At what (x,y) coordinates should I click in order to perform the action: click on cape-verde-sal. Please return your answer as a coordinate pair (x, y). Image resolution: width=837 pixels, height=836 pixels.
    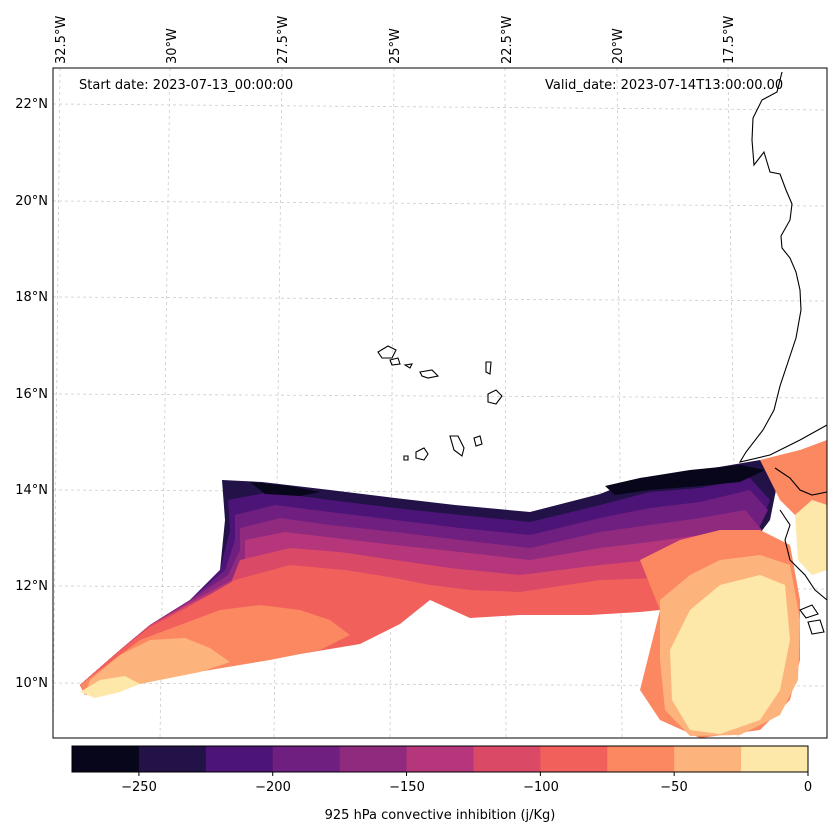
    Looking at the image, I should click on (488, 368).